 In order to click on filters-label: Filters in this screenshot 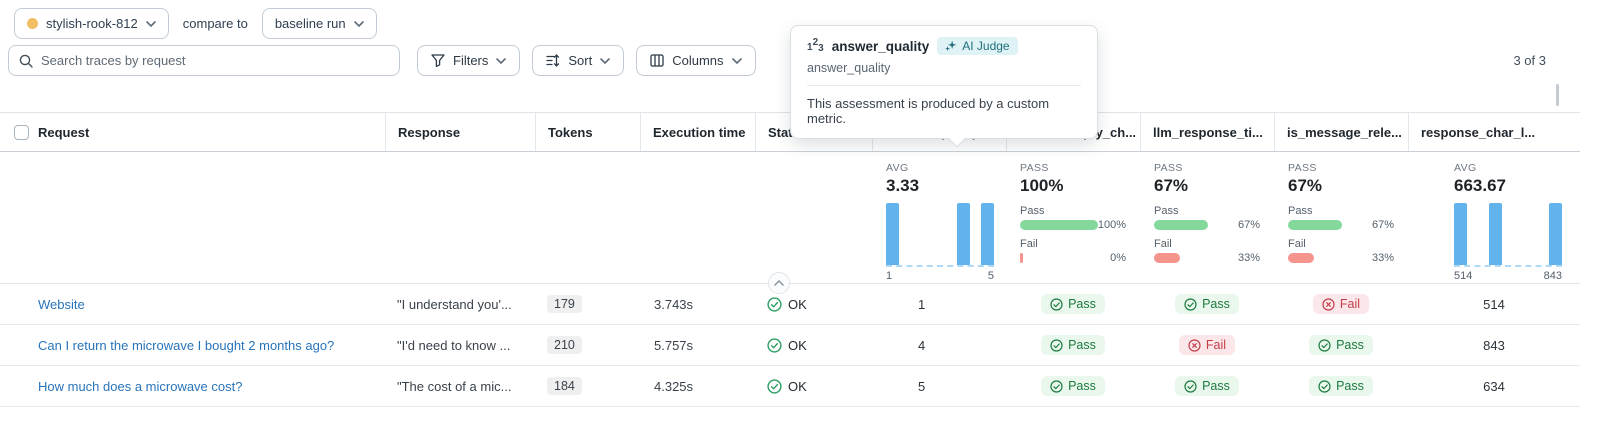, I will do `click(471, 60)`.